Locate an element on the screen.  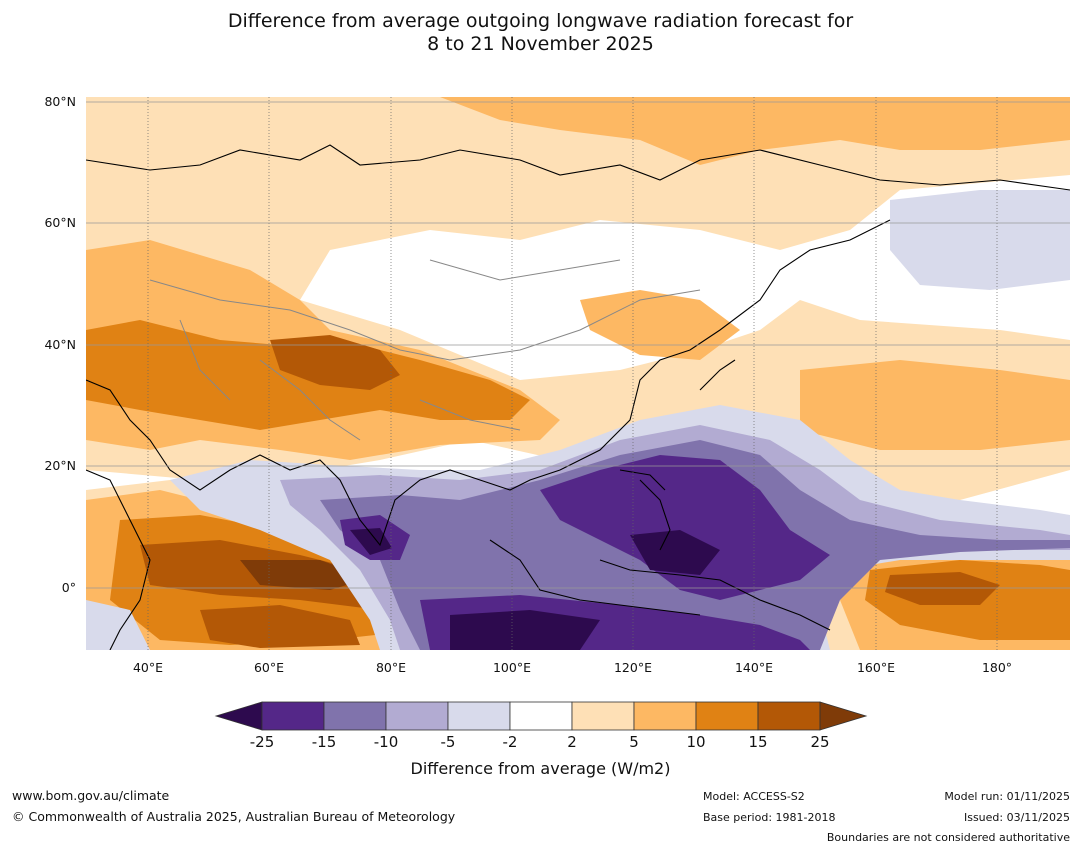
base-period: Base period: 1981-2018 is located at coordinates (769, 817).